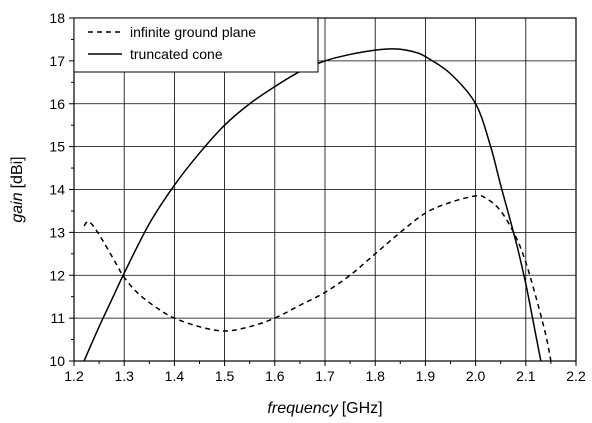  Describe the element at coordinates (225, 376) in the screenshot. I see `x-tick-label: 1.5` at that location.